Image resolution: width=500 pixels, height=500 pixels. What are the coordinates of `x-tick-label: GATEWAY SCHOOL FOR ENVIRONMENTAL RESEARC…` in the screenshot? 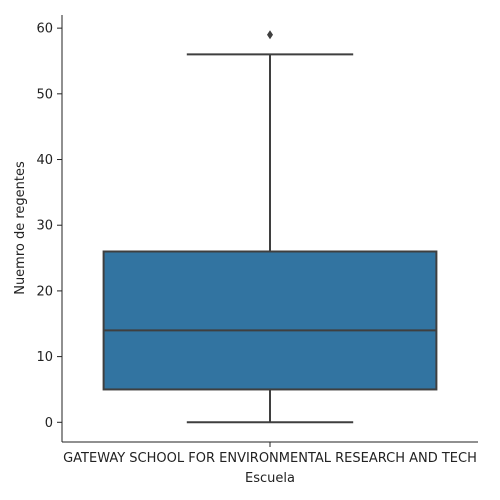 It's located at (270, 458).